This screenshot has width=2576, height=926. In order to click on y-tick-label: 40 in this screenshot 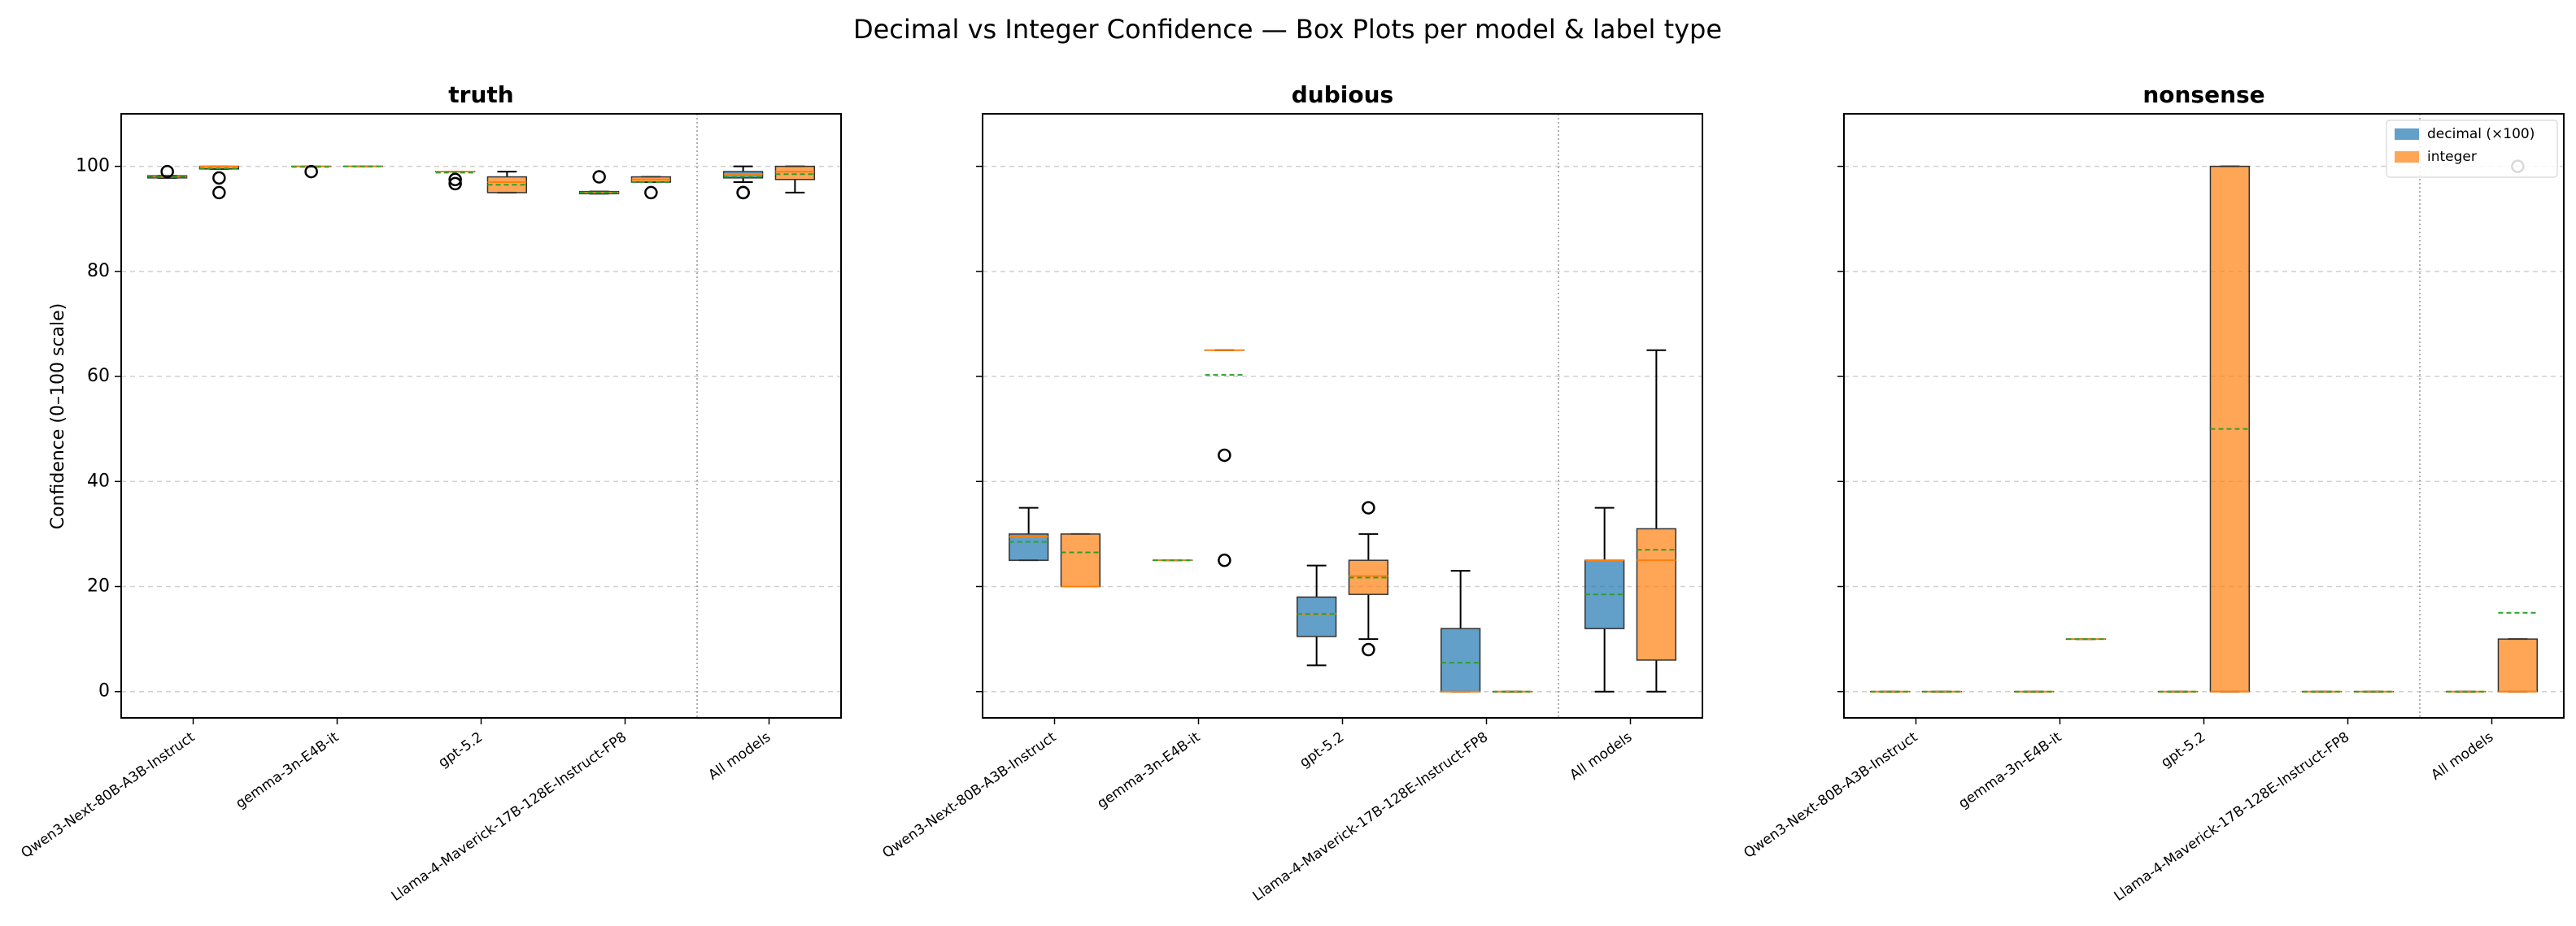, I will do `click(98, 481)`.